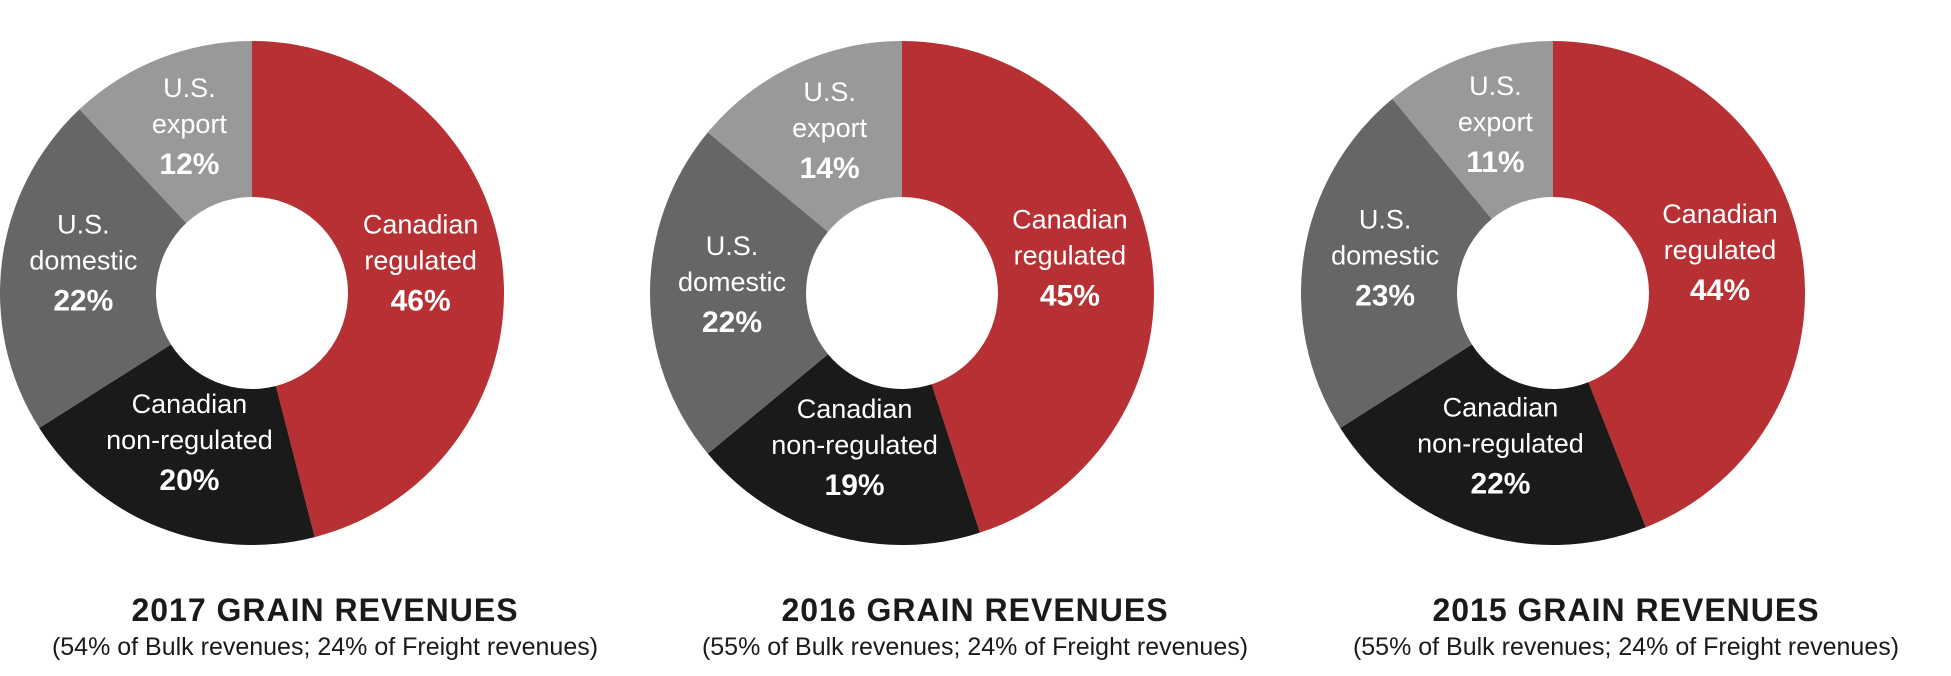  What do you see at coordinates (1626, 610) in the screenshot?
I see `chart-title-2015: 2015 GRAIN REVENUES` at bounding box center [1626, 610].